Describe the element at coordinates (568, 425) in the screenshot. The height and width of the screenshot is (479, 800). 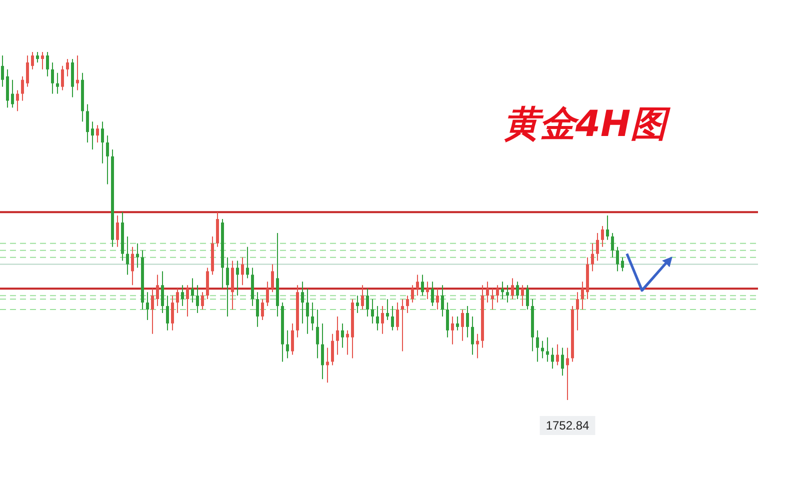
I see `text: 1752.84` at that location.